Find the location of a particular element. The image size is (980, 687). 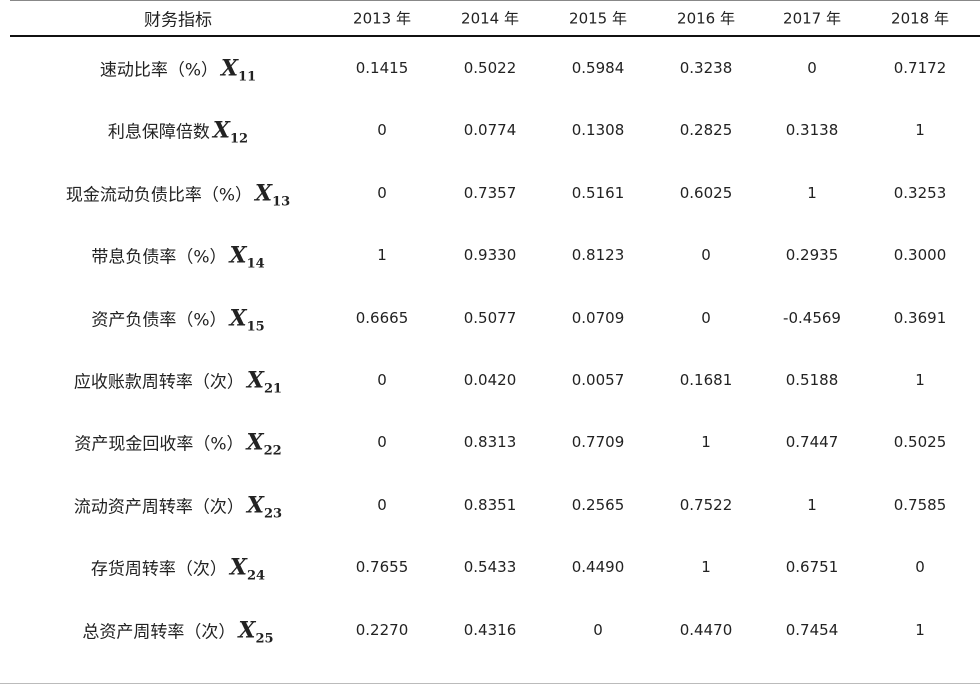

row-label: 存货周转率（次） X24 is located at coordinates (178, 569).